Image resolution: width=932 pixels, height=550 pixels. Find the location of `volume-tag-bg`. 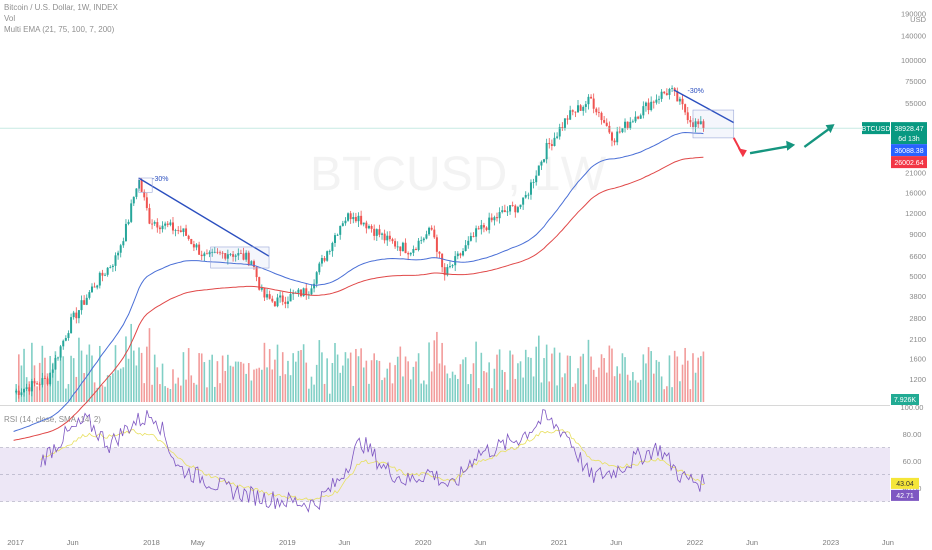

volume-tag-bg is located at coordinates (905, 399).